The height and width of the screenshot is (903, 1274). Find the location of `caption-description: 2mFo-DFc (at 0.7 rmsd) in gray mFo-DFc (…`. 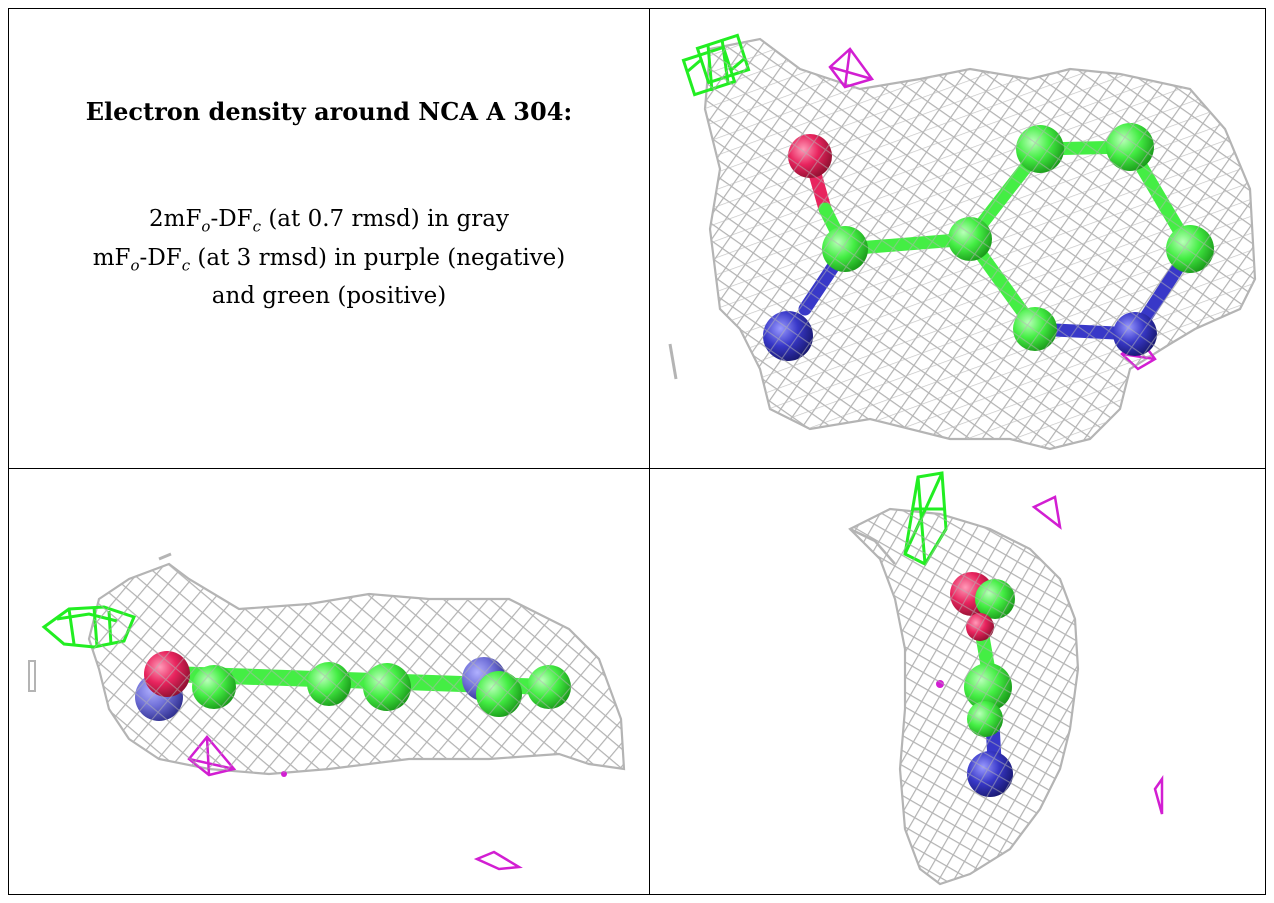

caption-description: 2mFo-DFc (at 0.7 rmsd) in gray mFo-DFc (… is located at coordinates (329, 258).